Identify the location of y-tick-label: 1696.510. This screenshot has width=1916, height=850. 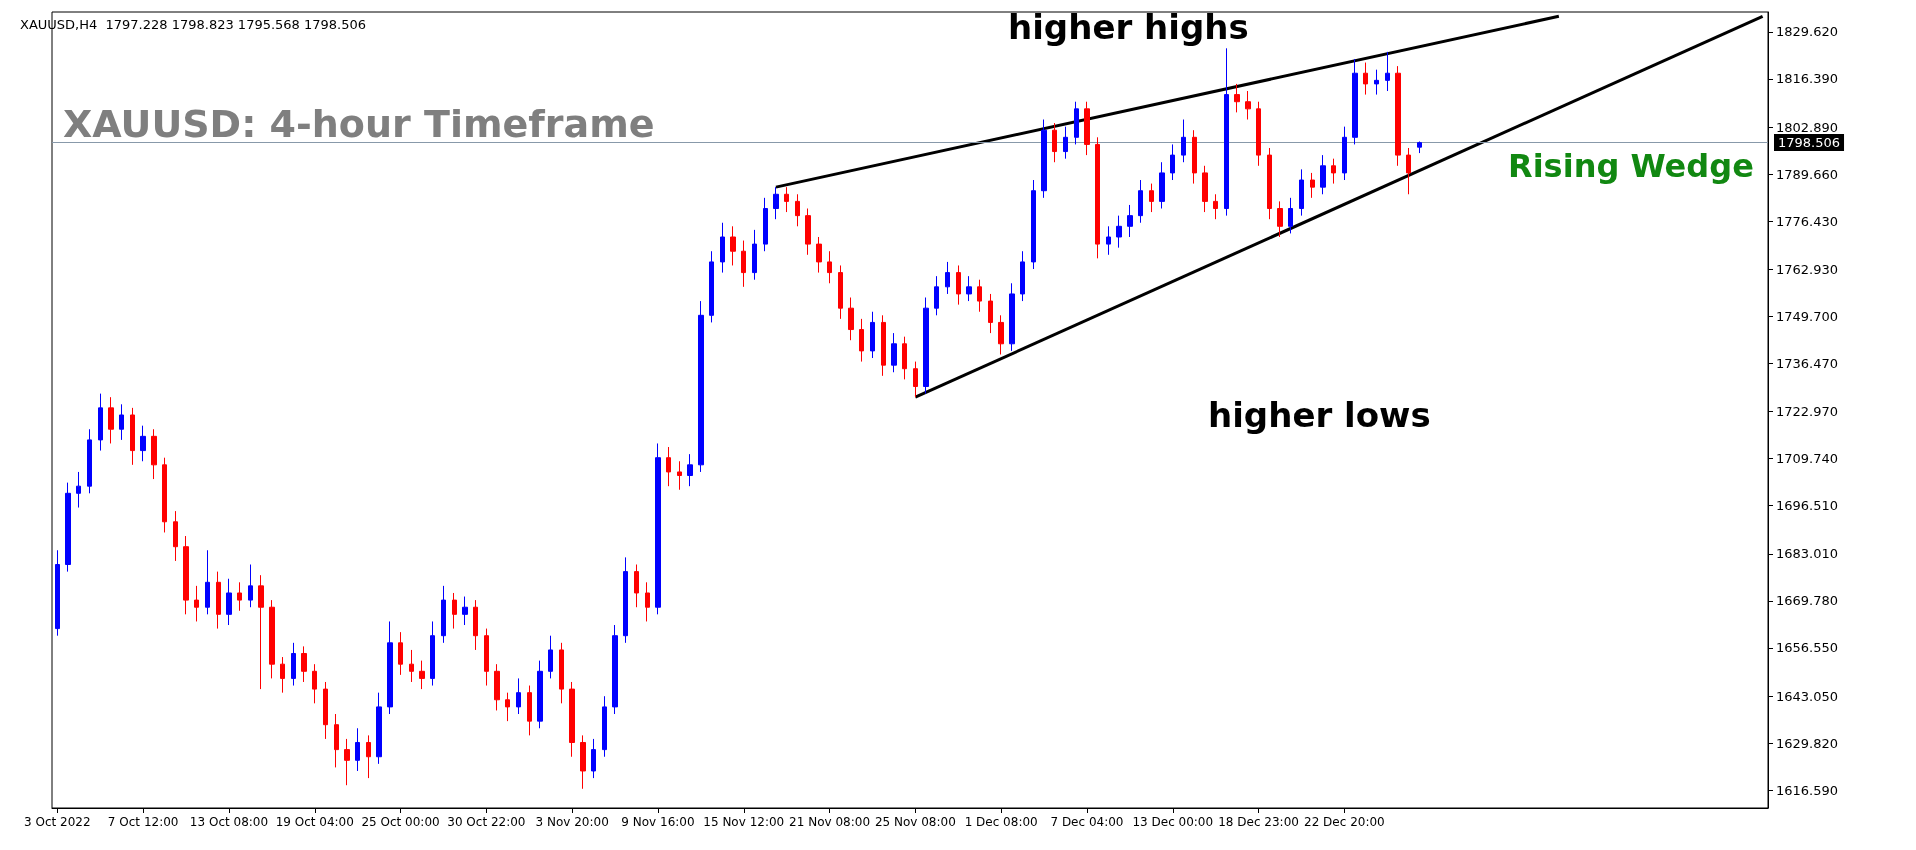
(1807, 506).